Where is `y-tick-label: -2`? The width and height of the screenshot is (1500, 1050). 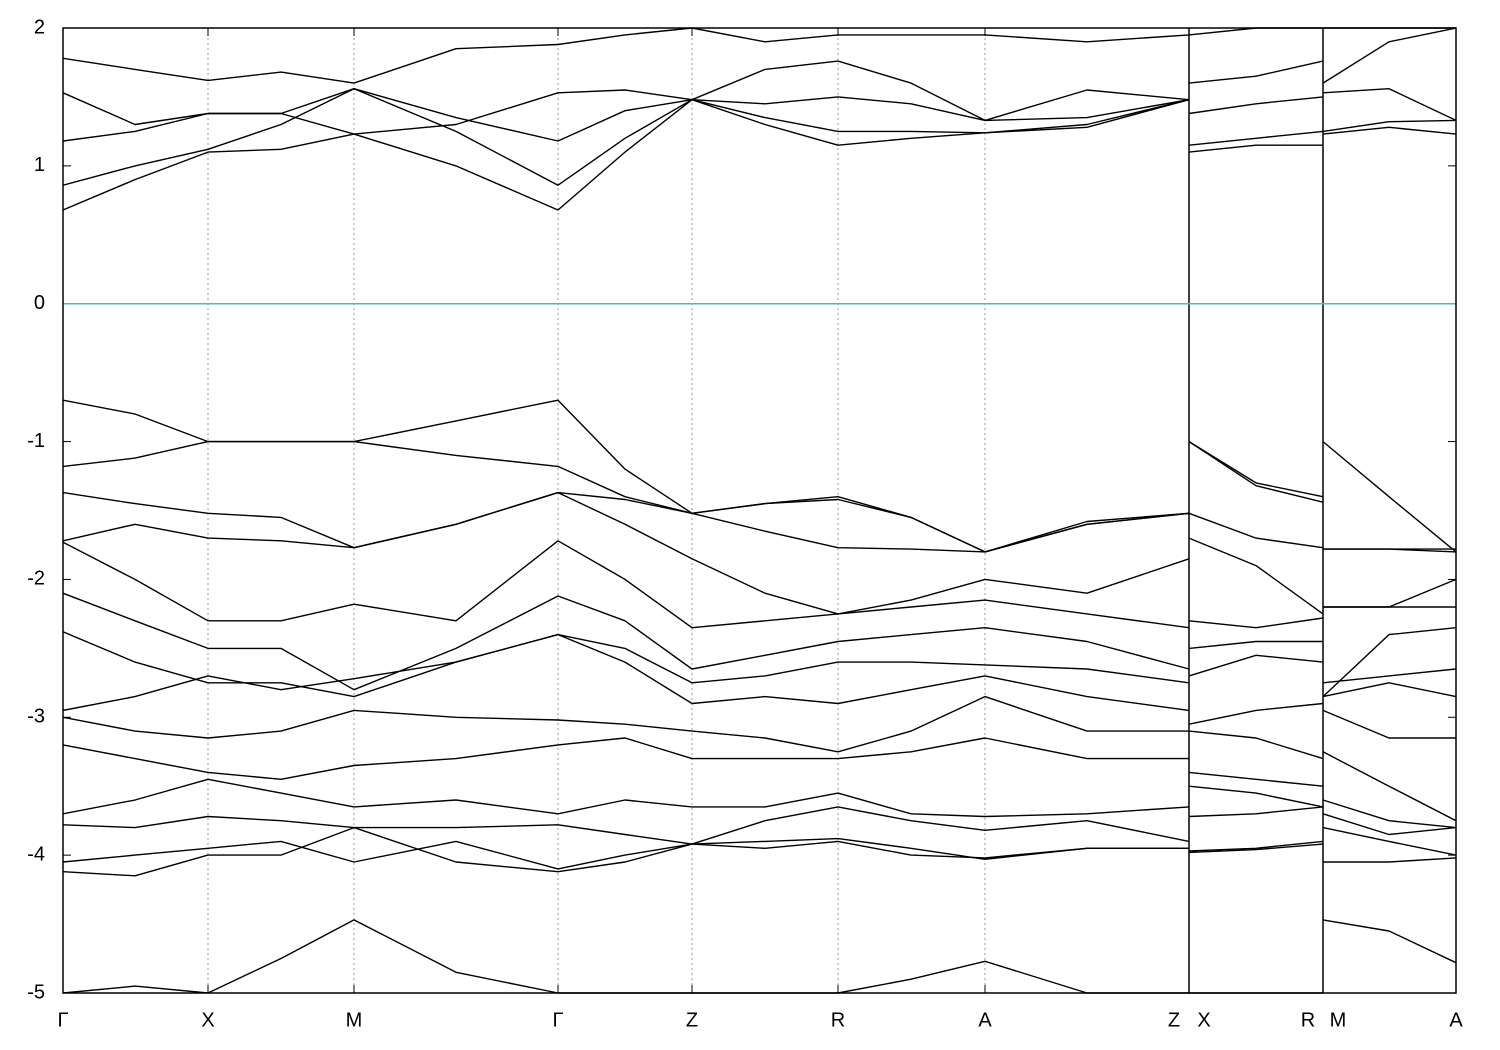 y-tick-label: -2 is located at coordinates (36, 579).